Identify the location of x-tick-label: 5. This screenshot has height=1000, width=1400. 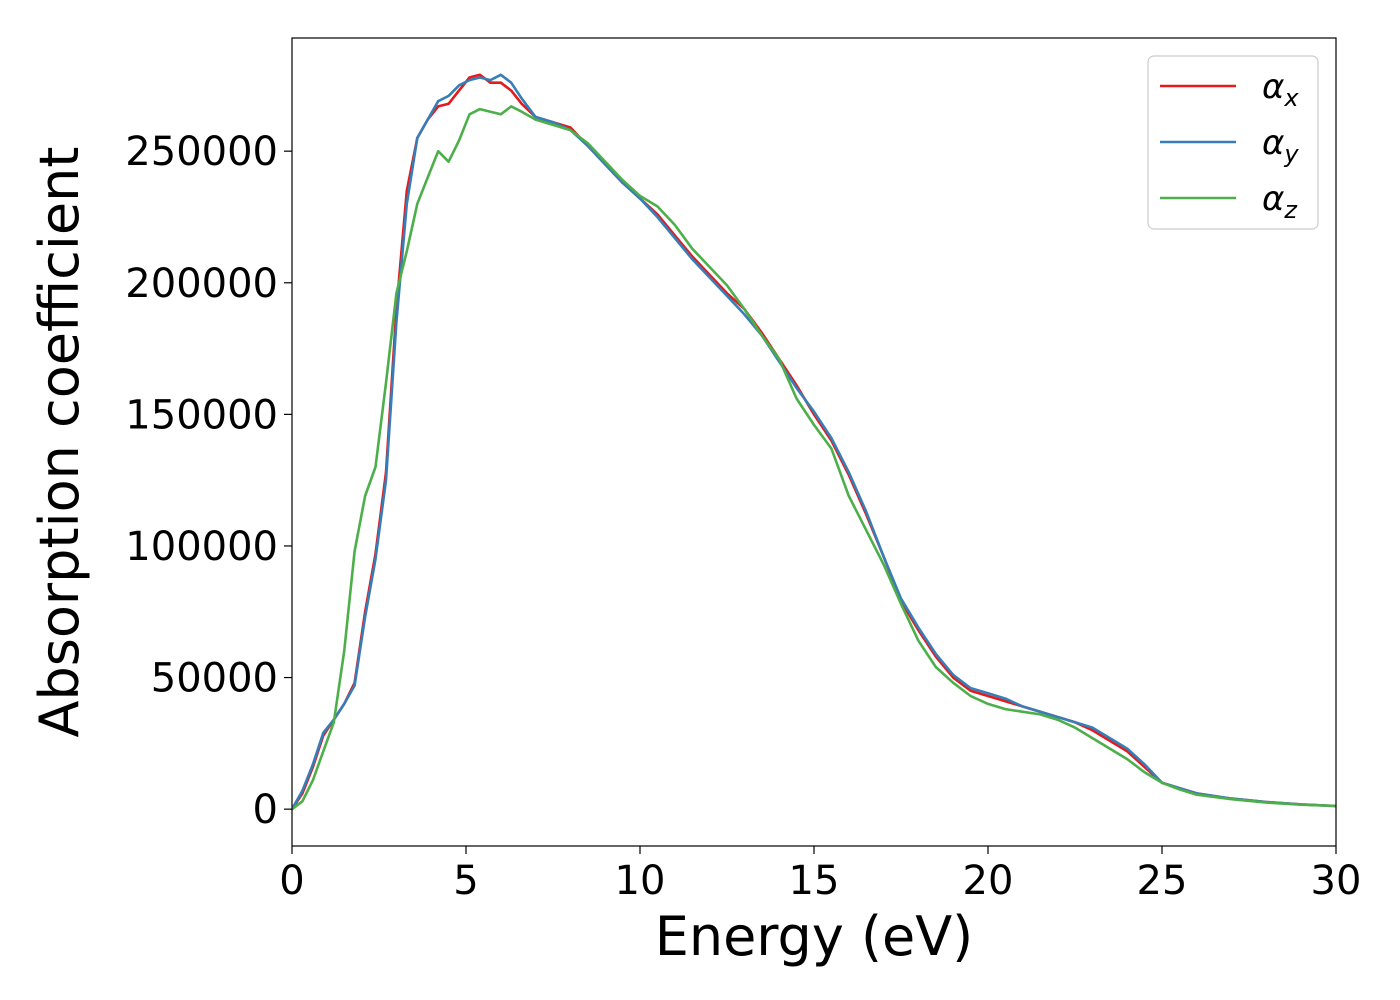
(465, 881).